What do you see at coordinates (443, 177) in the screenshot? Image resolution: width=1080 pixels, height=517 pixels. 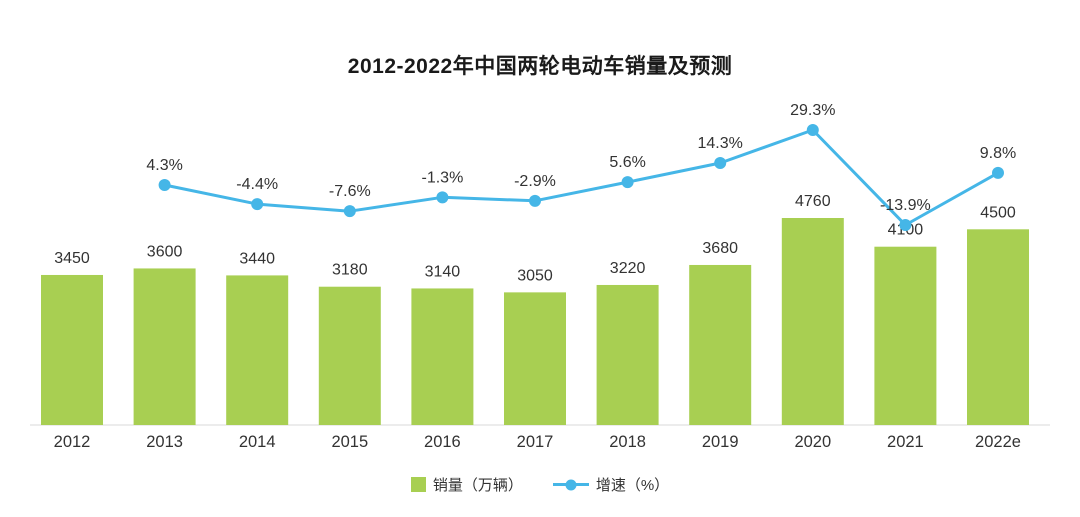 I see `growth-value-label: -1.3%` at bounding box center [443, 177].